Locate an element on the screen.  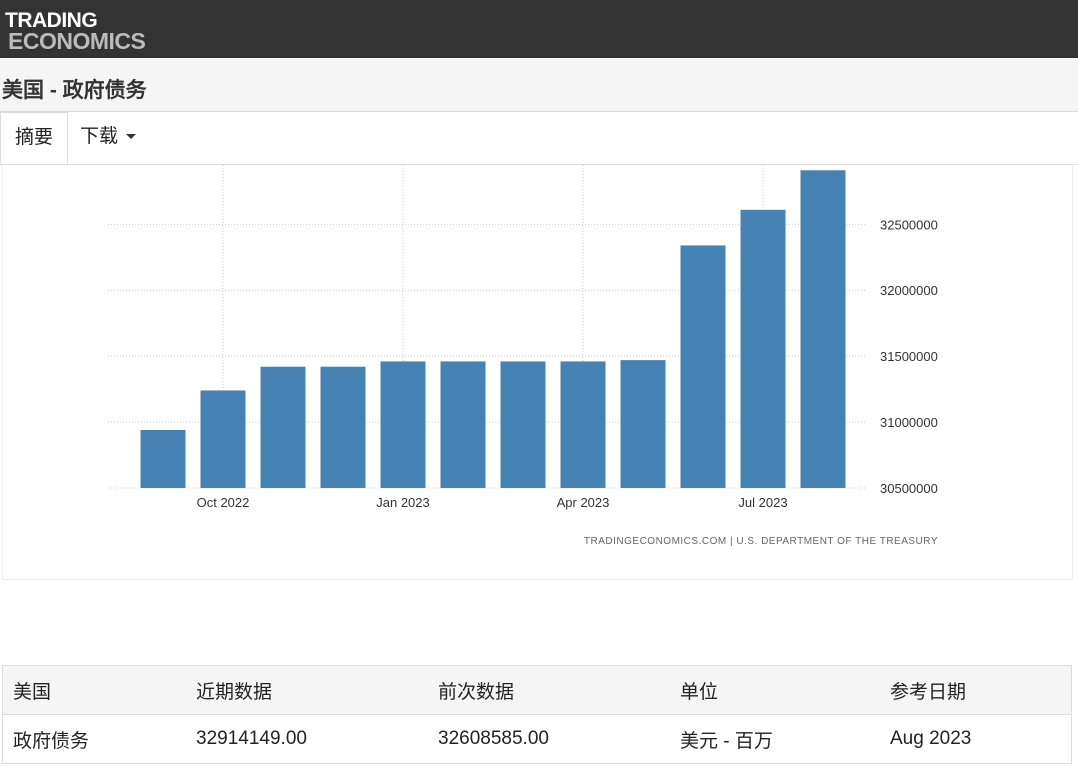
x-tick-label: Apr 2023 is located at coordinates (583, 502).